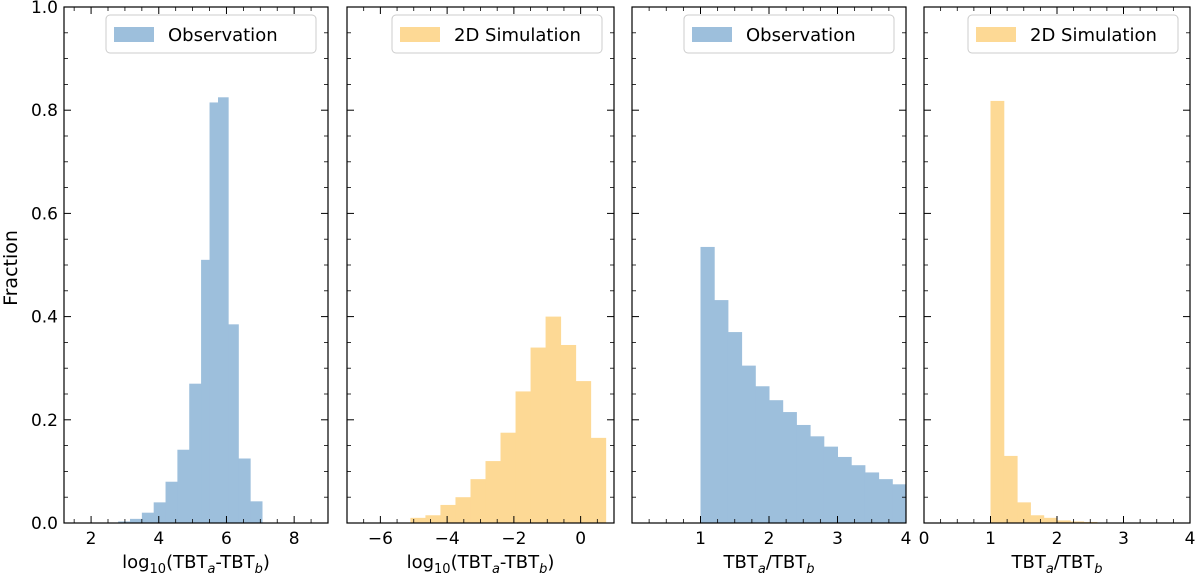 The height and width of the screenshot is (577, 1200). What do you see at coordinates (513, 539) in the screenshot?
I see `x-tick-label: −2` at bounding box center [513, 539].